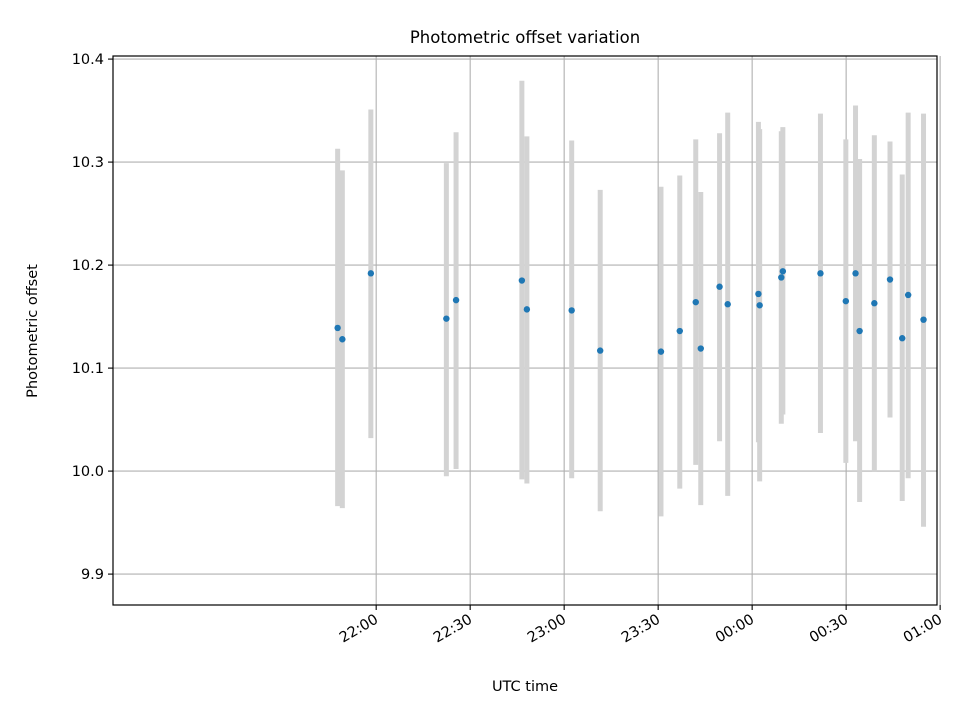 This screenshot has width=960, height=720. Describe the element at coordinates (525, 687) in the screenshot. I see `x-axis-label: UTC time` at that location.